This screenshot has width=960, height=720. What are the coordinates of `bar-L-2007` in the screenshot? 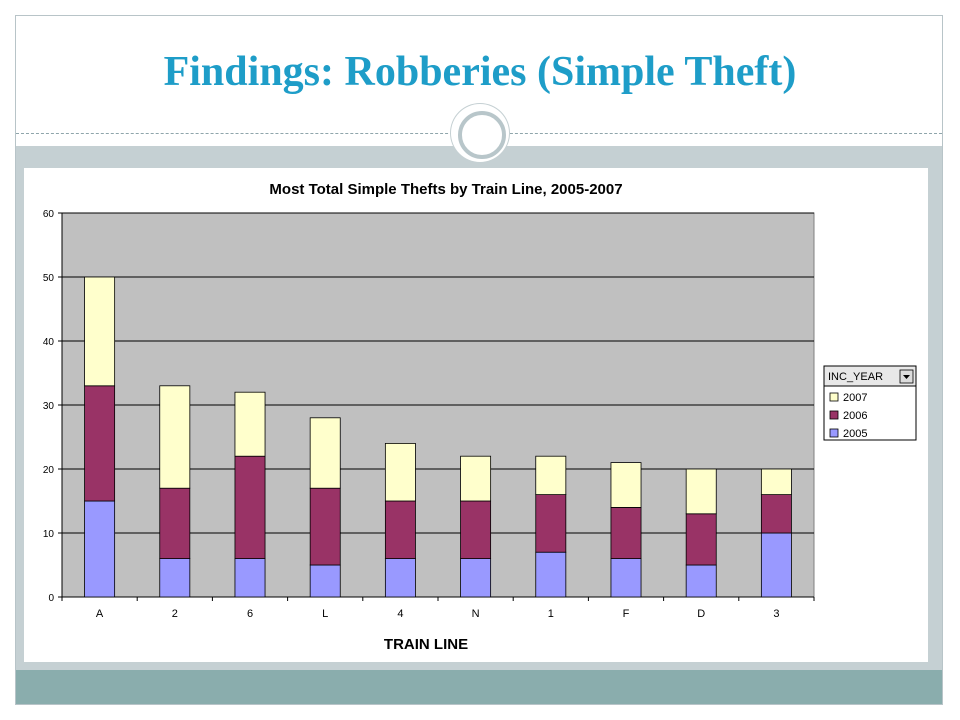 It's located at (325, 453).